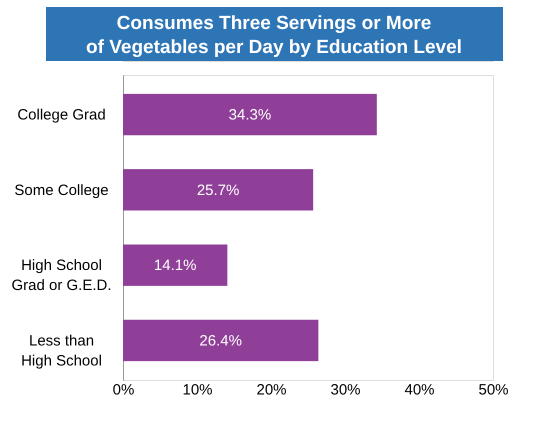 This screenshot has height=421, width=540. What do you see at coordinates (271, 390) in the screenshot?
I see `x-tick-label: 20%` at bounding box center [271, 390].